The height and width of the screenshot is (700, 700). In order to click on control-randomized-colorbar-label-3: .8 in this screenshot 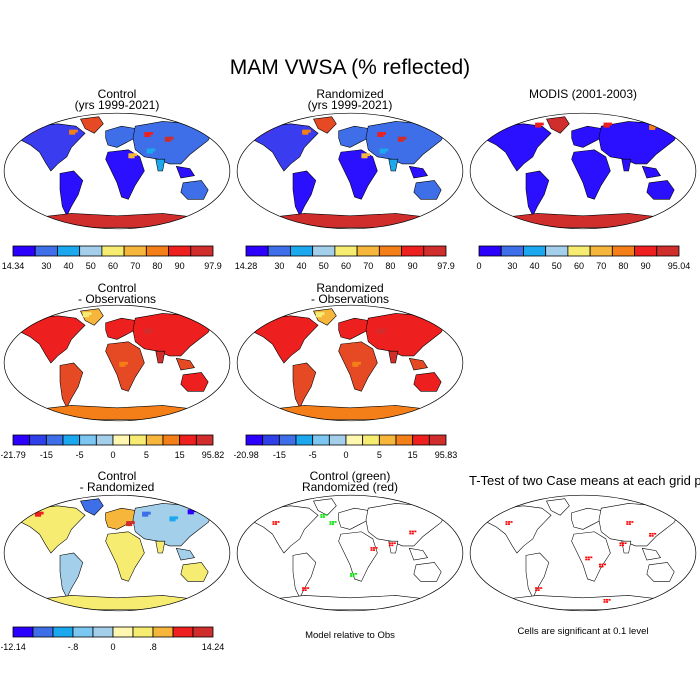, I will do `click(153, 647)`.